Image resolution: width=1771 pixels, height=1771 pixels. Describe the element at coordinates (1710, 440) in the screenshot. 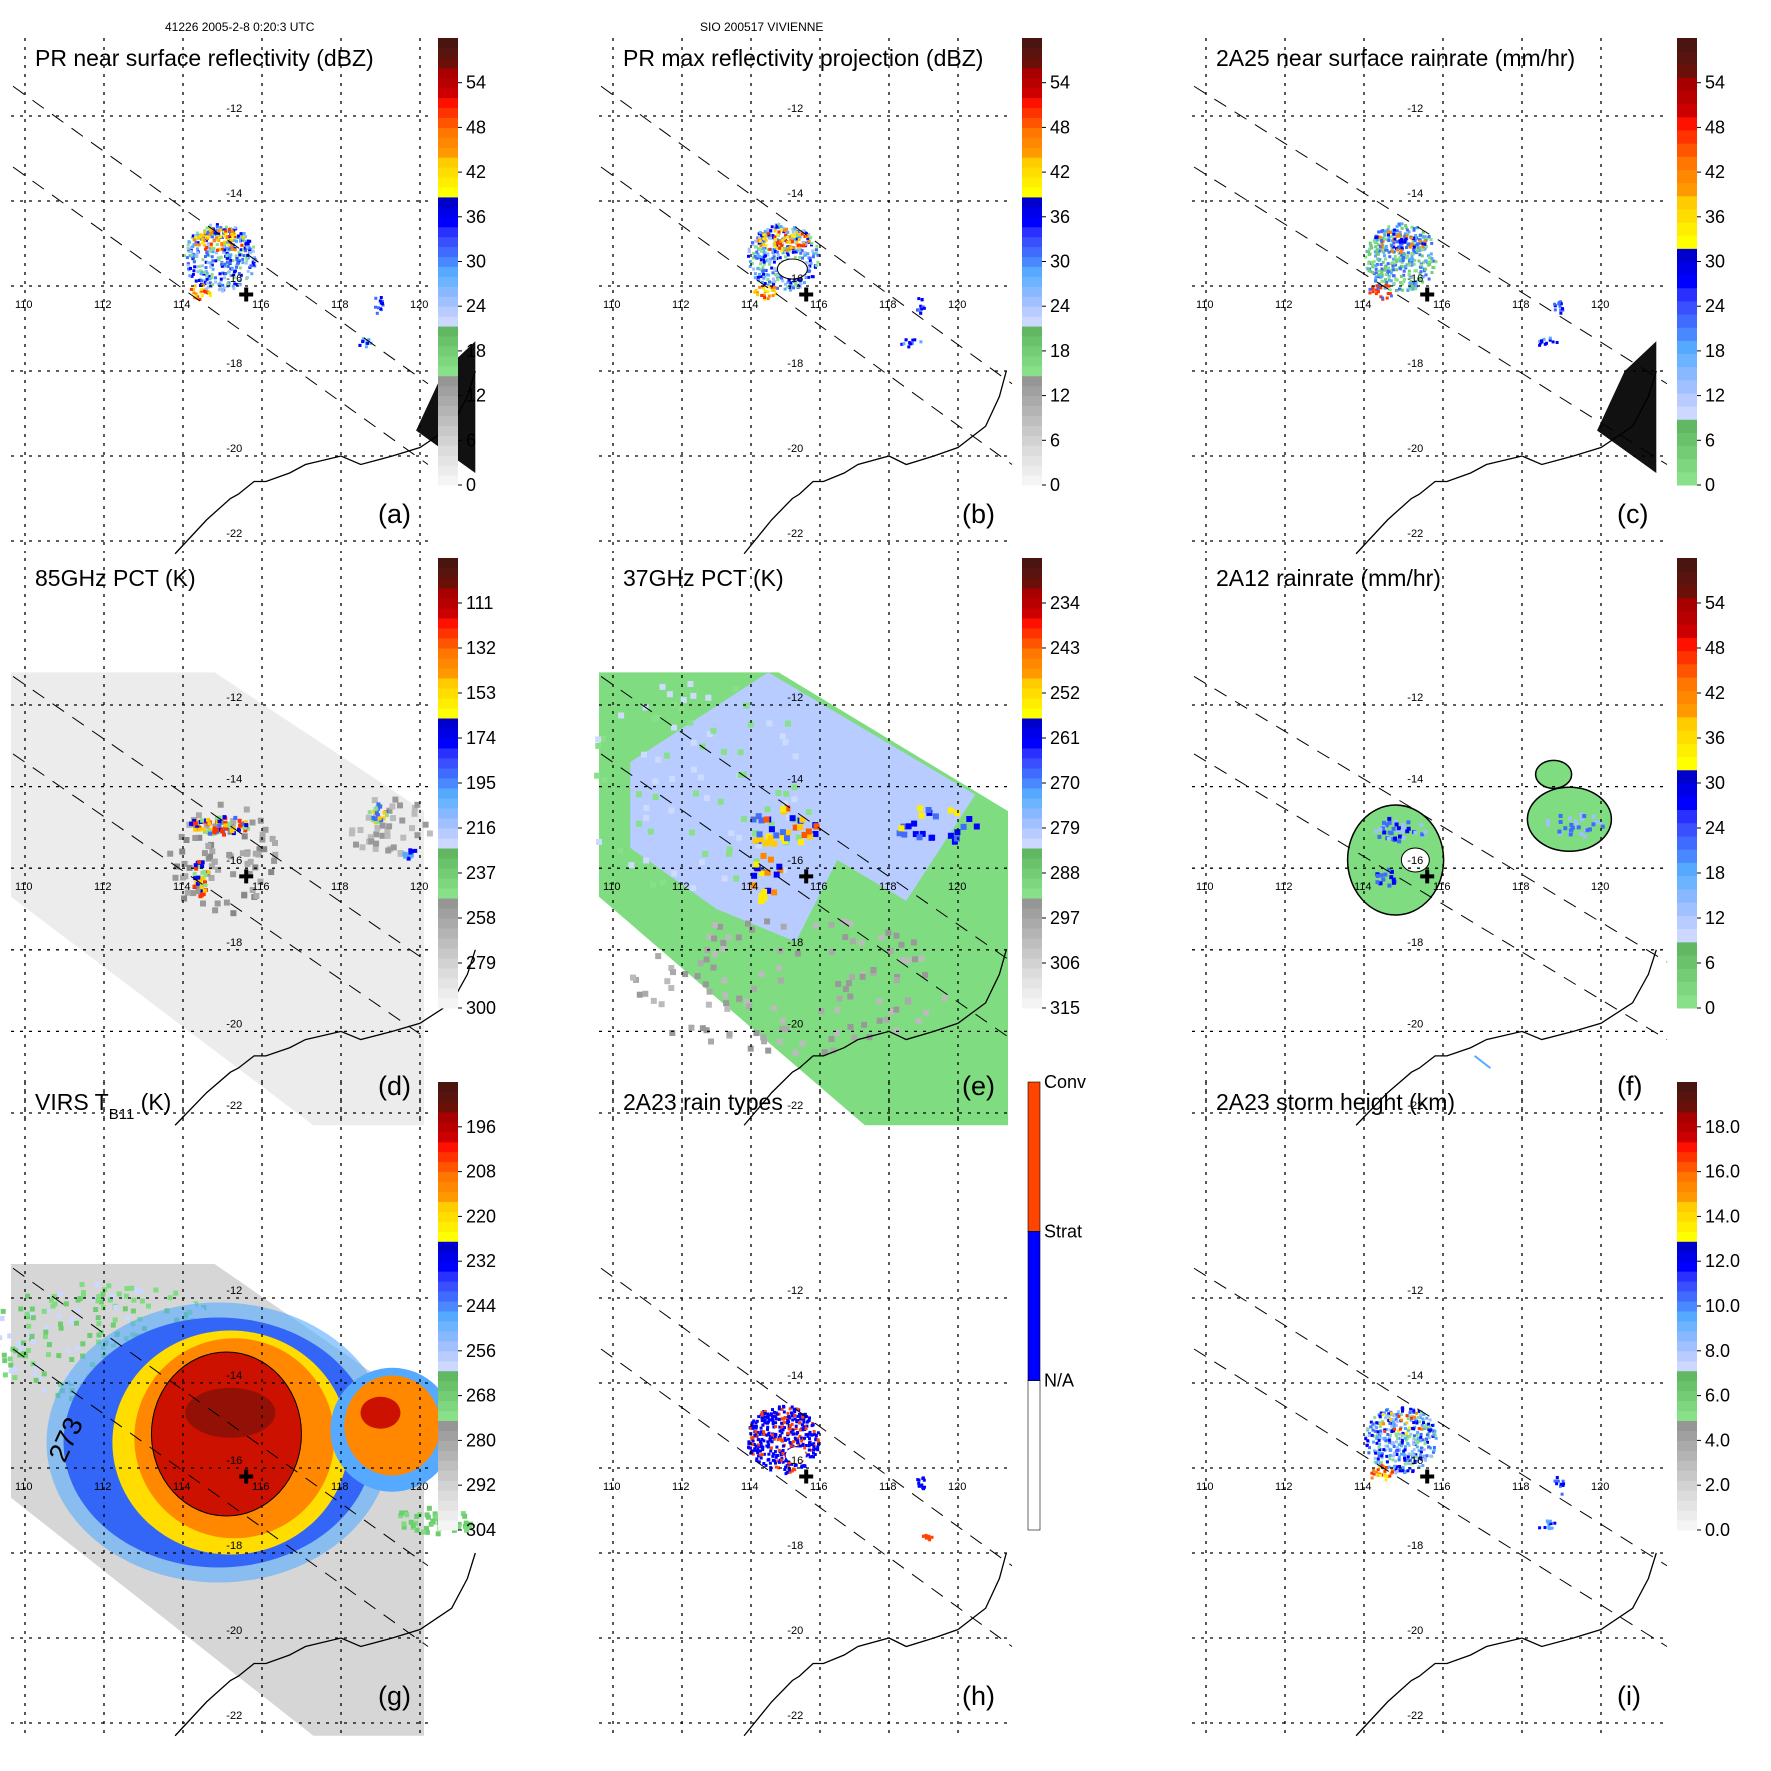

I see `colorbar-tick-label: 6` at that location.